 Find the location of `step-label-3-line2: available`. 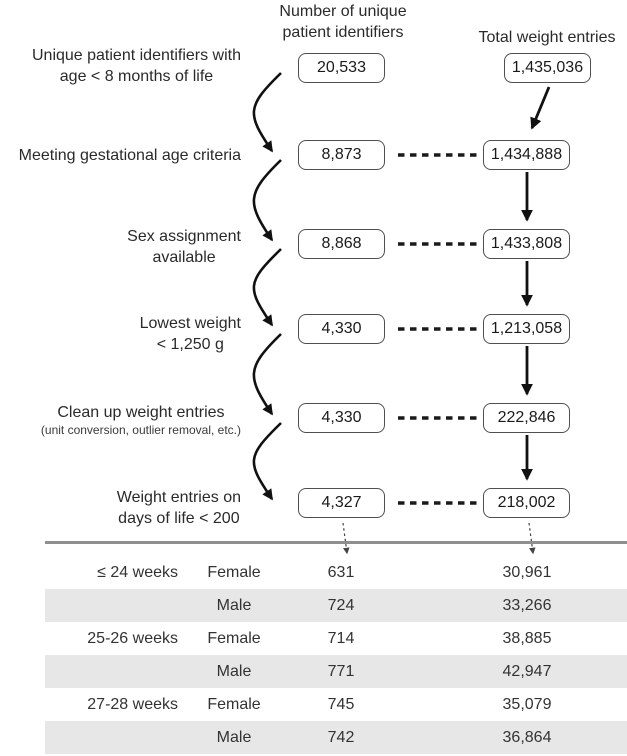

step-label-3-line2: available is located at coordinates (184, 257).